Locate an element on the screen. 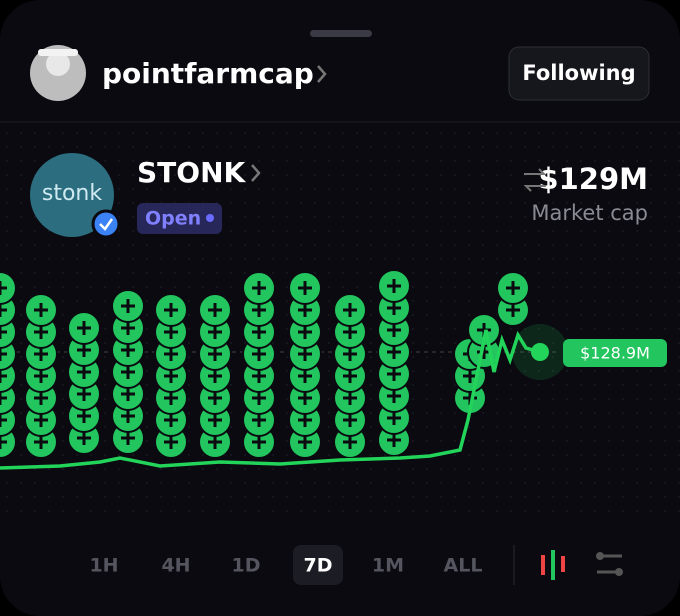 The height and width of the screenshot is (616, 680). timeframe-button: 7D is located at coordinates (318, 566).